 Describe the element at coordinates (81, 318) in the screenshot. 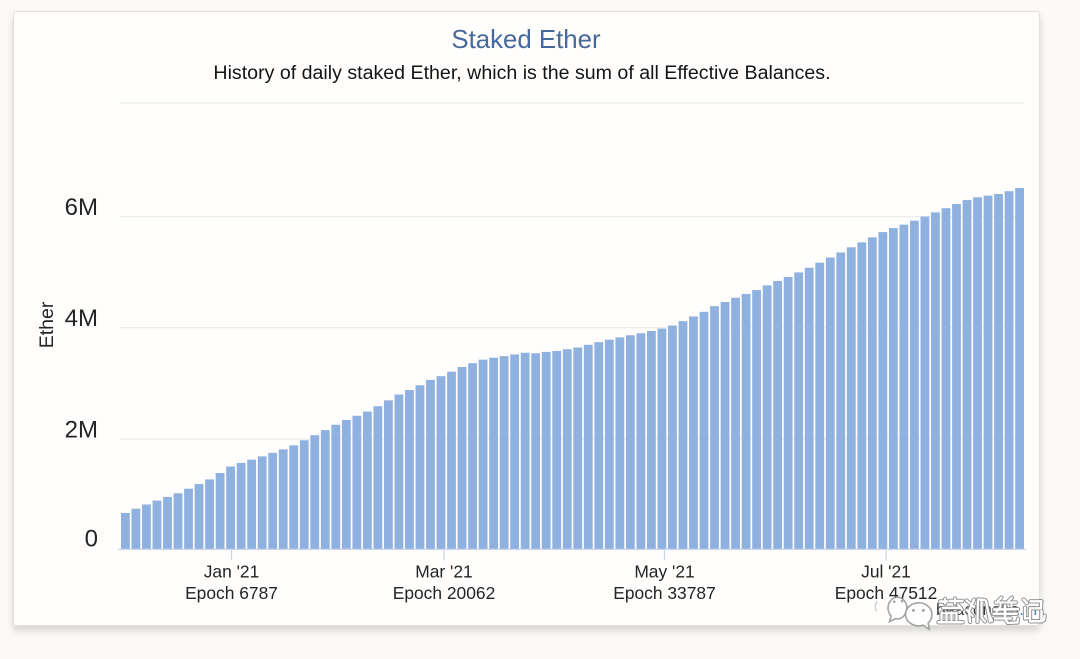

I see `svg-text: 4M` at that location.